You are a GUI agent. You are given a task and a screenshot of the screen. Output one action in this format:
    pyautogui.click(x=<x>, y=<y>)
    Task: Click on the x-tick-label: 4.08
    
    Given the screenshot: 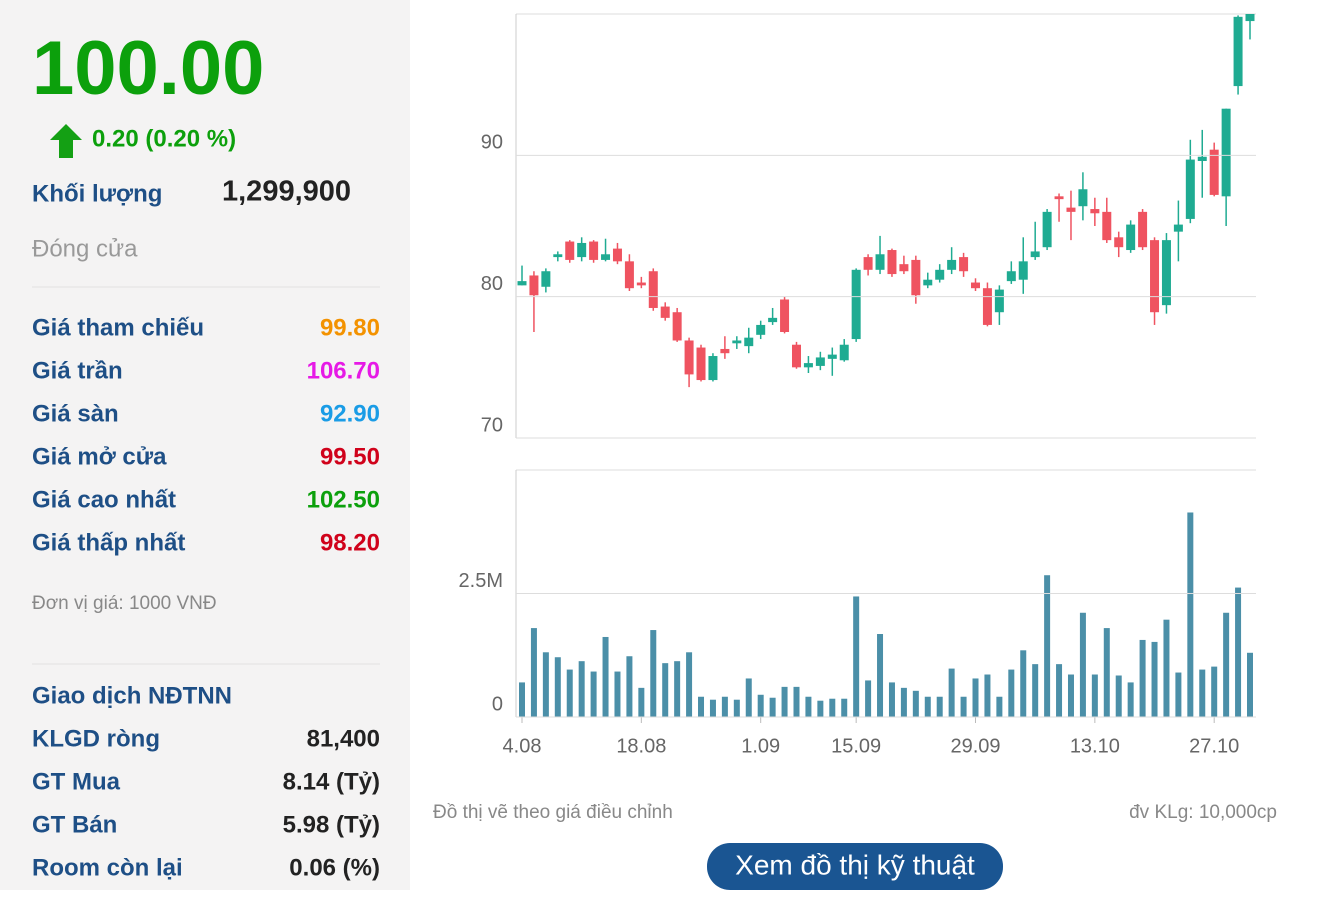 What is the action you would take?
    pyautogui.click(x=522, y=746)
    